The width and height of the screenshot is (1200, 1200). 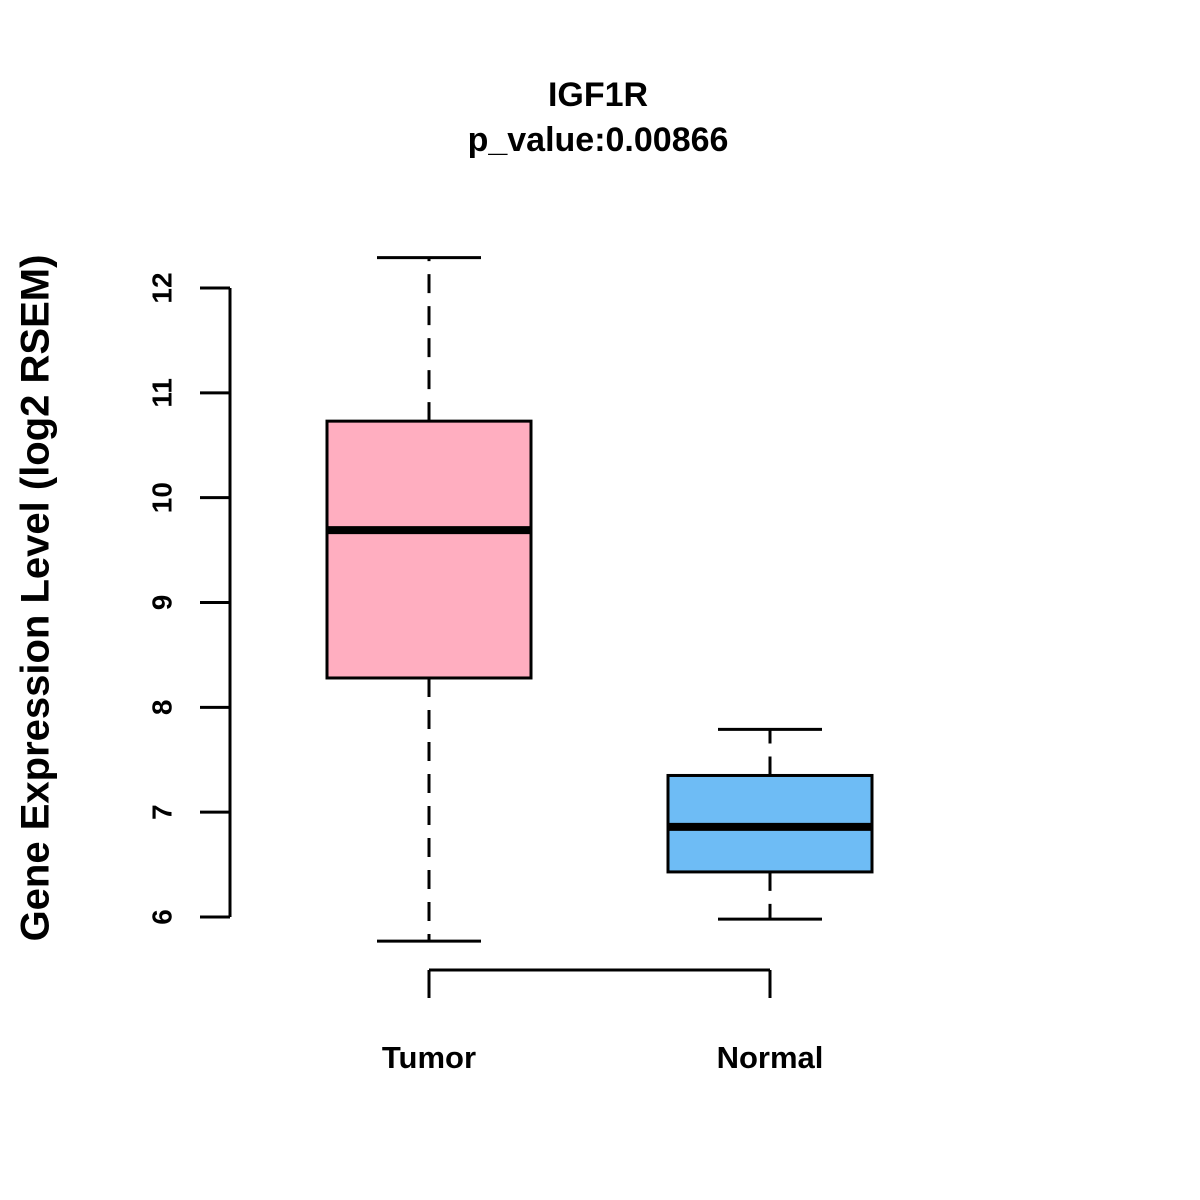 I want to click on y-tick-label-9: 9, so click(x=162, y=603).